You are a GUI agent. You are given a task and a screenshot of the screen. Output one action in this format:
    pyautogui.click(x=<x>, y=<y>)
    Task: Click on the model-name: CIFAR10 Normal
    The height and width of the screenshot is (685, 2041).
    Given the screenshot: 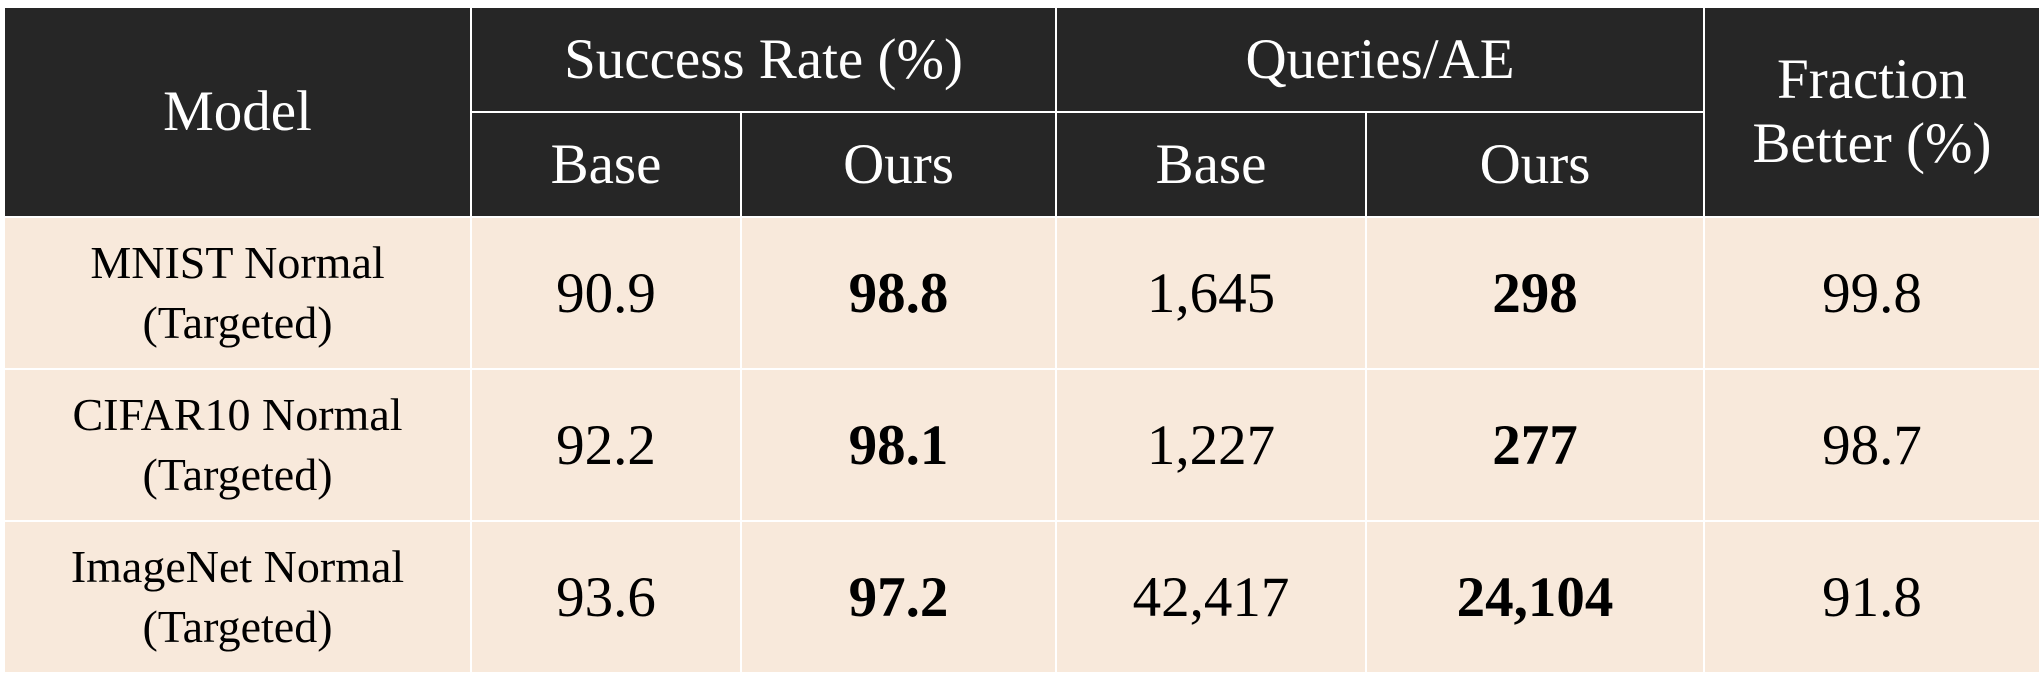 What is the action you would take?
    pyautogui.click(x=237, y=415)
    